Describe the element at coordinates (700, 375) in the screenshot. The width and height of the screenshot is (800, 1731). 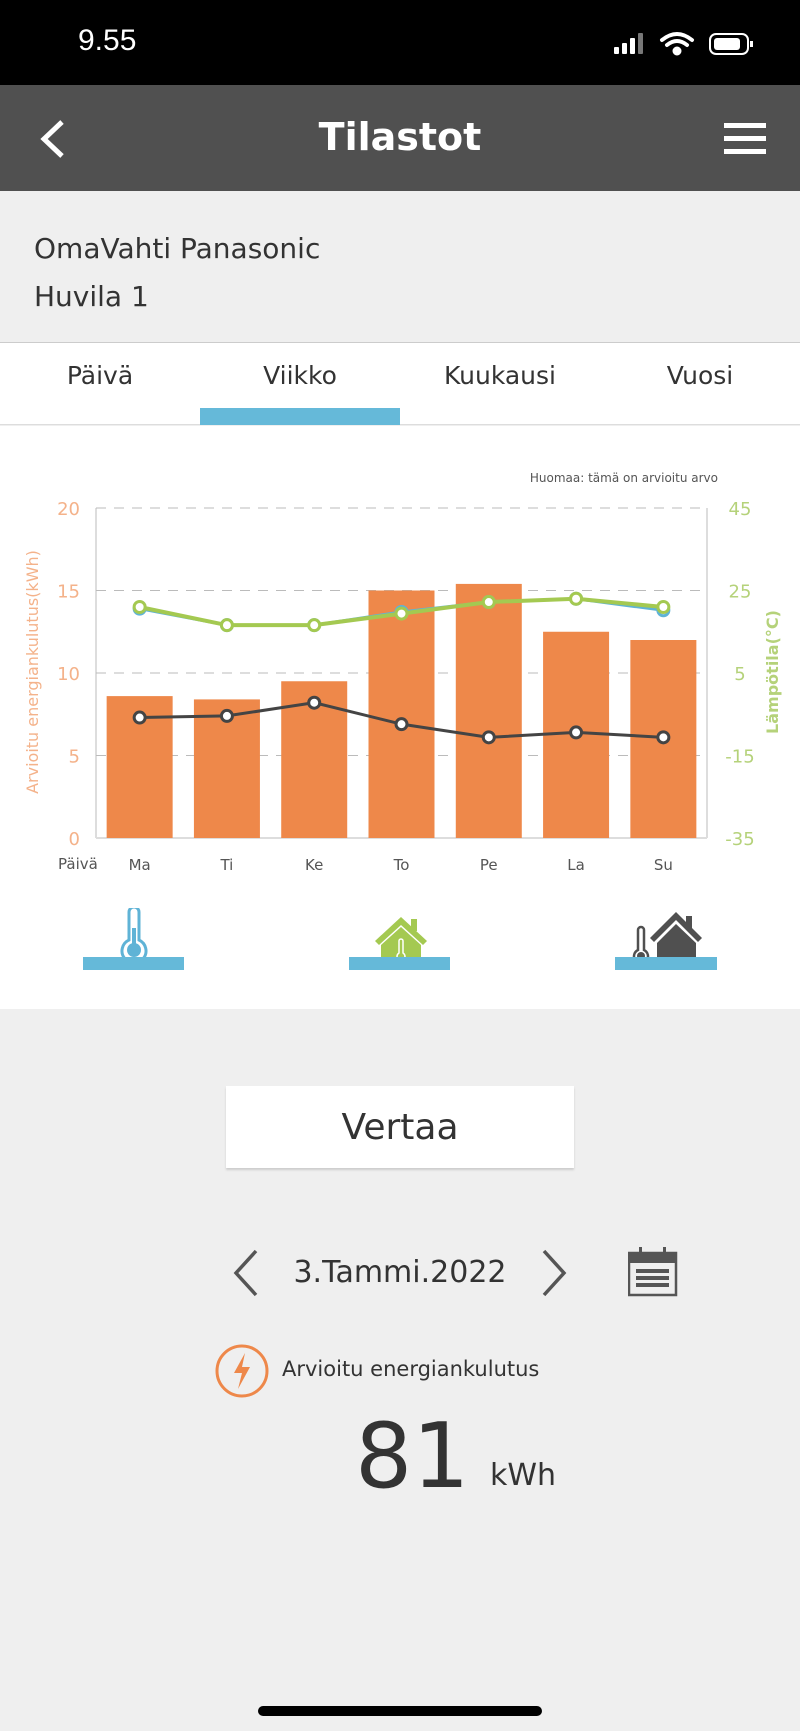
I see `tab-vuosi: Vuosi` at that location.